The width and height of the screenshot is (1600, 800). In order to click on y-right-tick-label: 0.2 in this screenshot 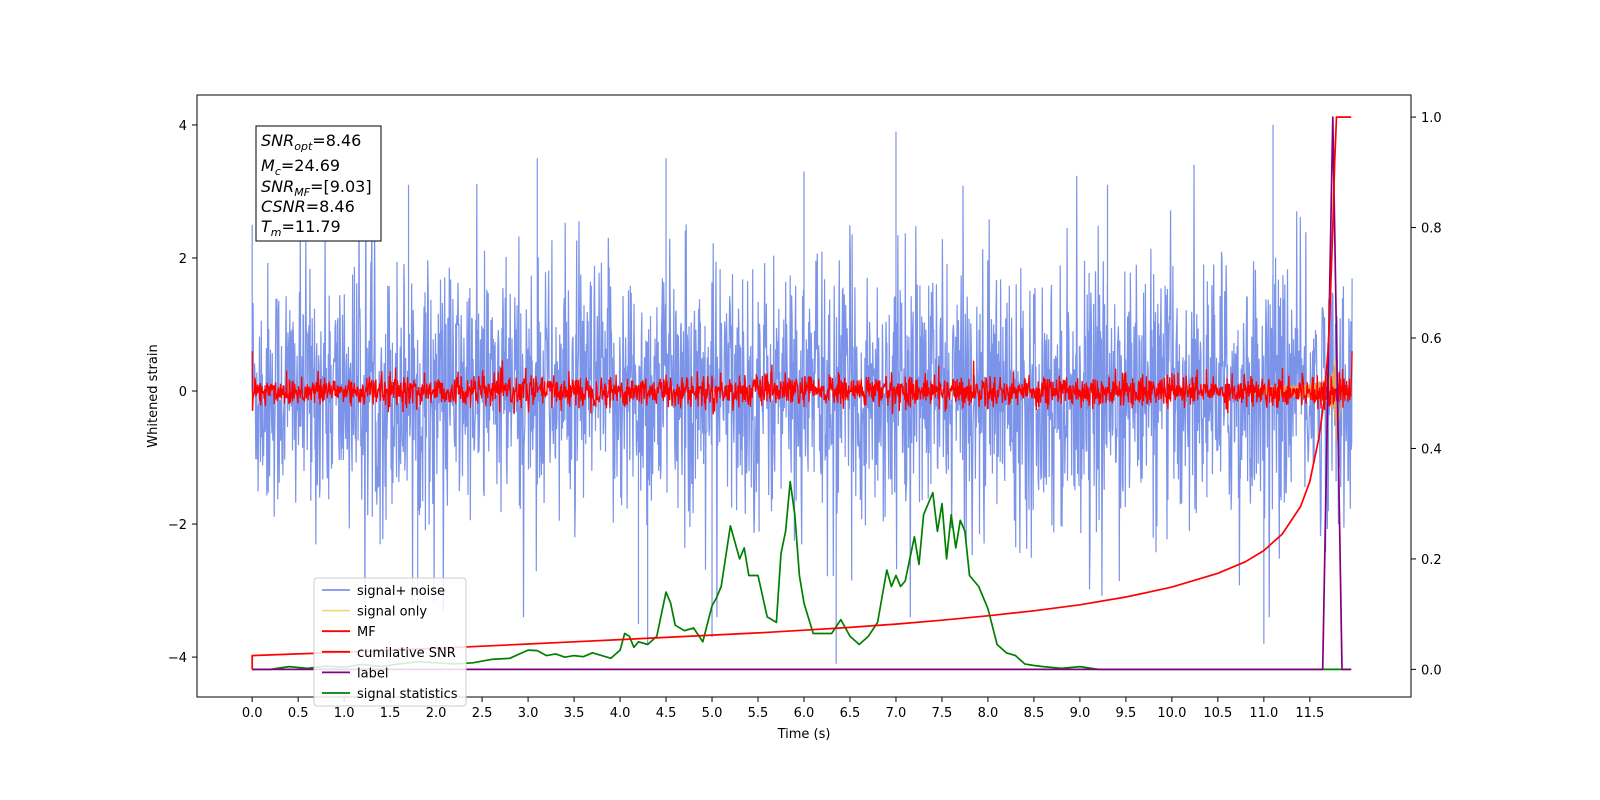, I will do `click(1431, 560)`.